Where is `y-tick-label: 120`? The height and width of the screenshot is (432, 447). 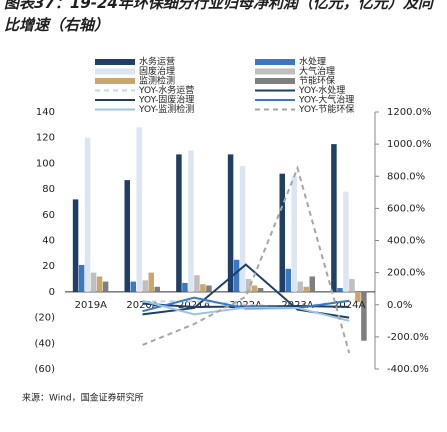 y-tick-label: 120 is located at coordinates (45, 138).